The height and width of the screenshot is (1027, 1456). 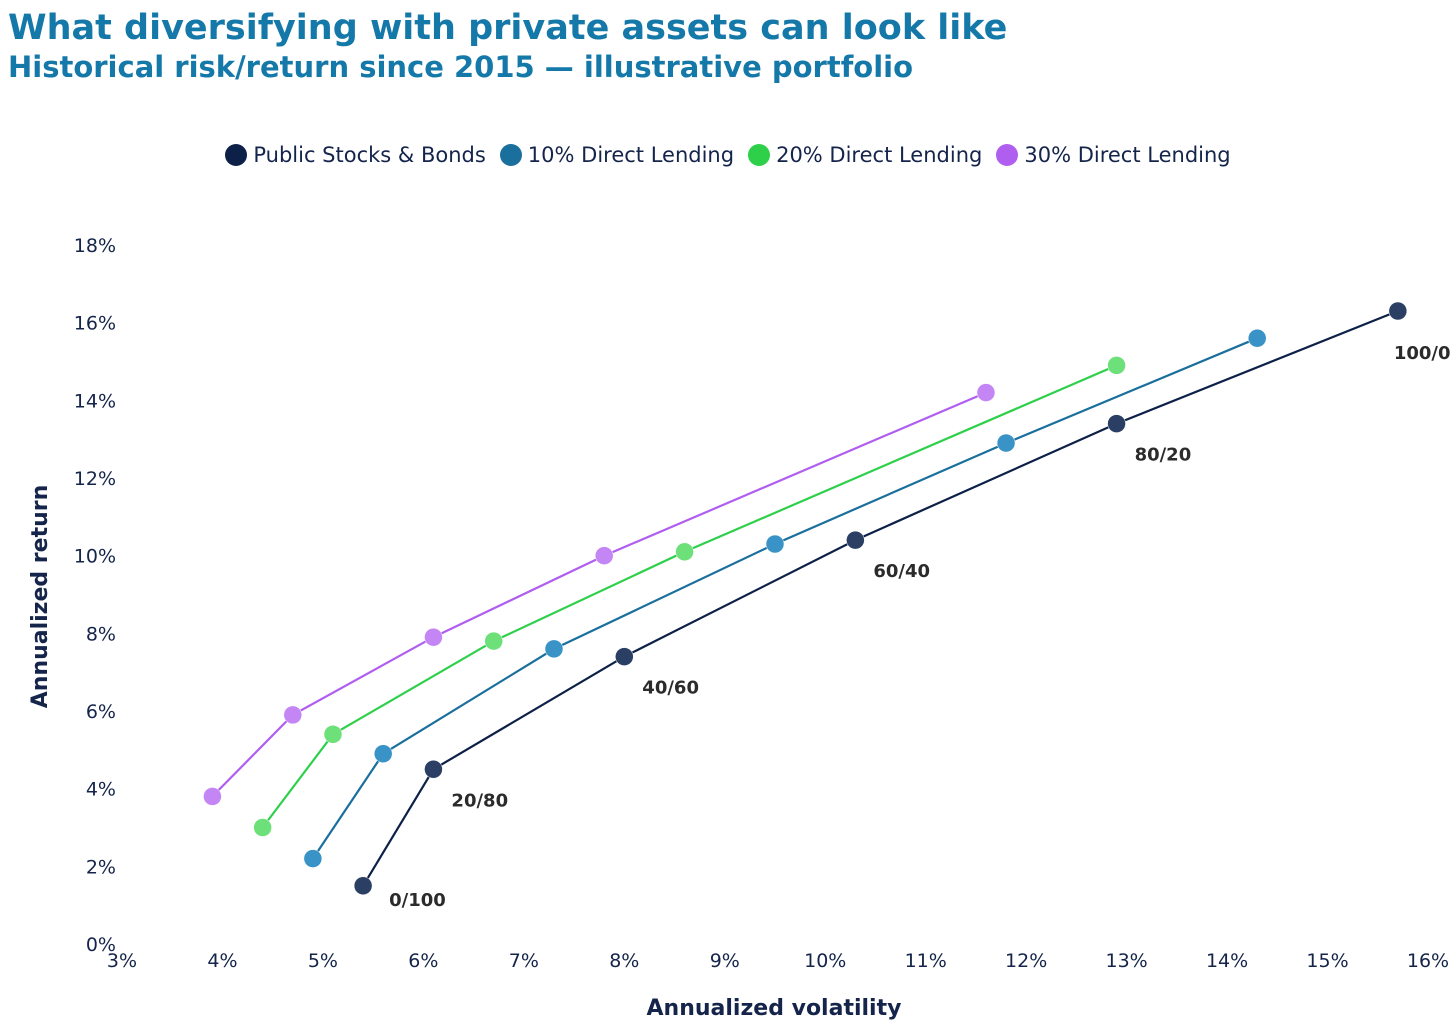 I want to click on x-tick-label: 8%, so click(x=624, y=961).